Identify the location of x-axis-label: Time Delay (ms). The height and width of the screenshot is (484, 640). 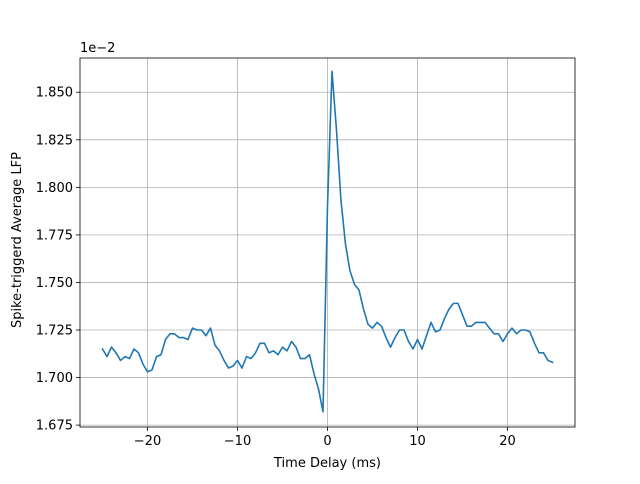
(327, 463).